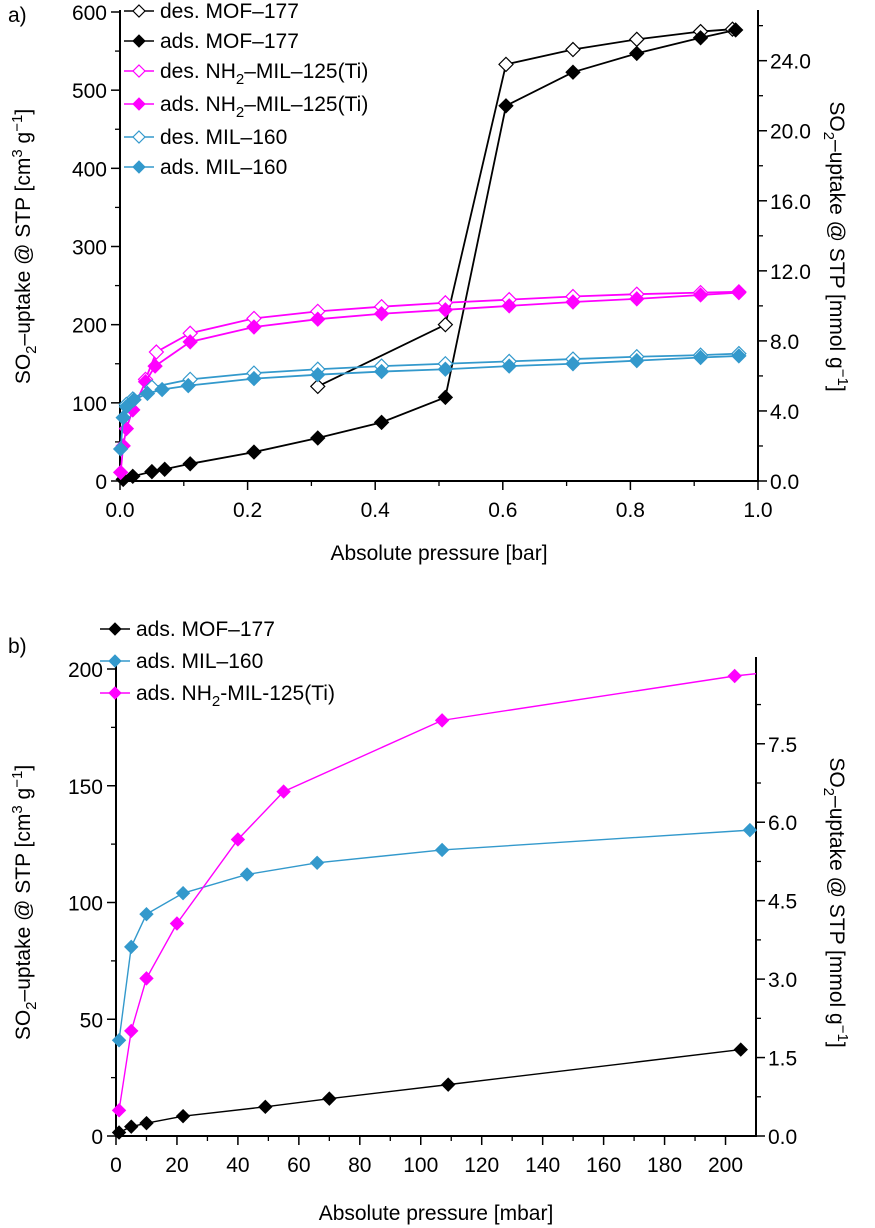 The width and height of the screenshot is (875, 1228). I want to click on y2-tick-label: 24.0, so click(790, 62).